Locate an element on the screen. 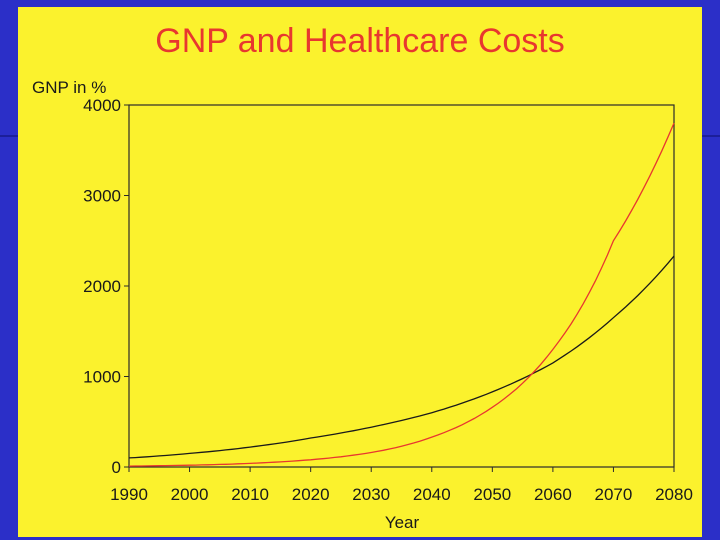  y-tick-label: 1000 is located at coordinates (102, 377).